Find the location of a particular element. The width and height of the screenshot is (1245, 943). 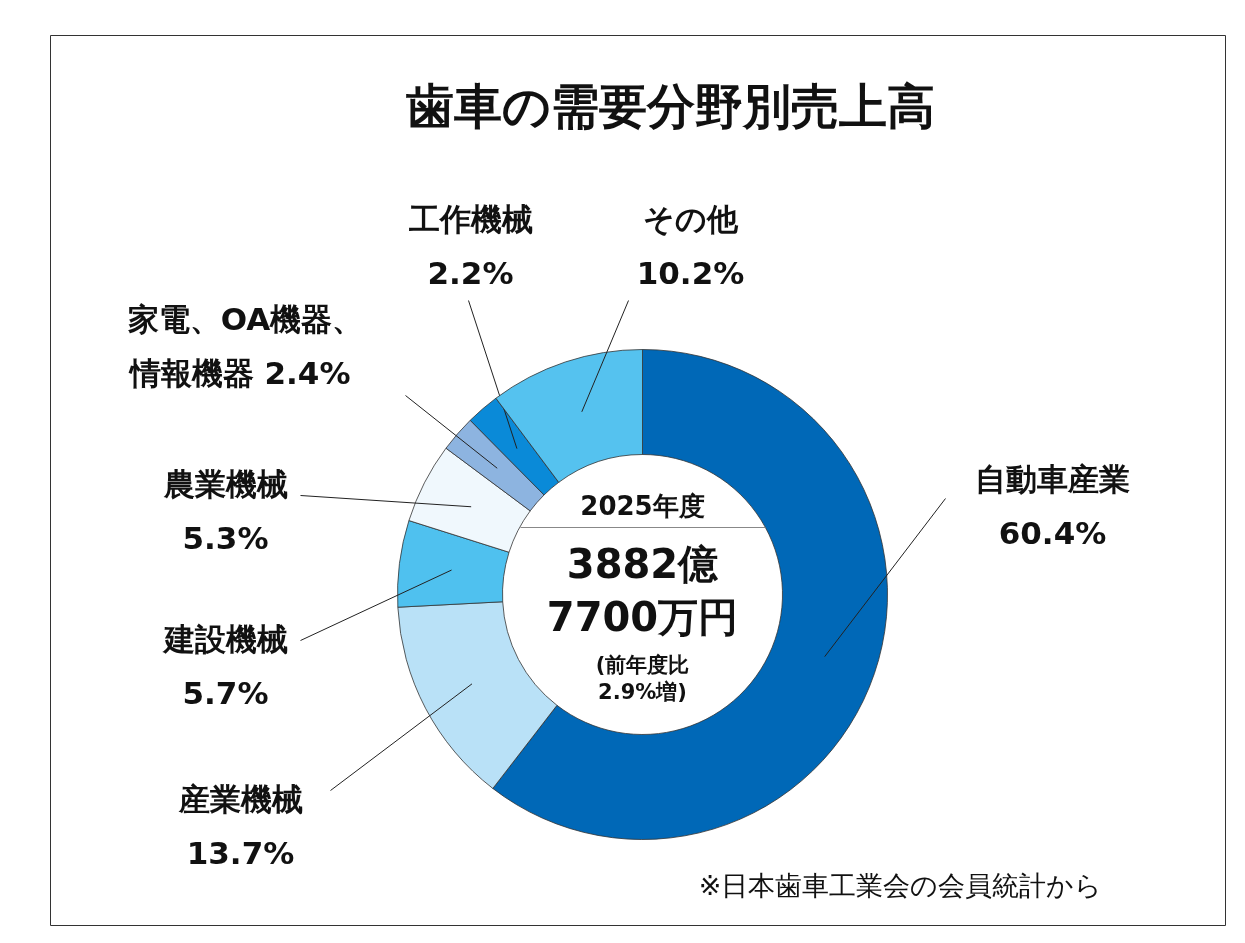

data-label: 60.4% is located at coordinates (1052, 532).